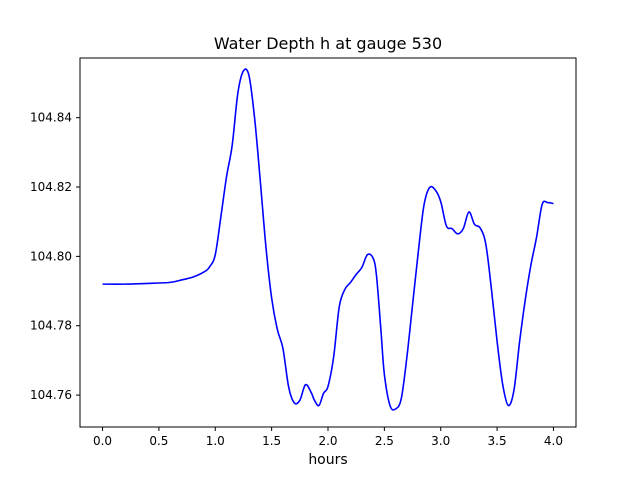 This screenshot has width=640, height=480. What do you see at coordinates (271, 441) in the screenshot?
I see `x-tick-label: 1.5` at bounding box center [271, 441].